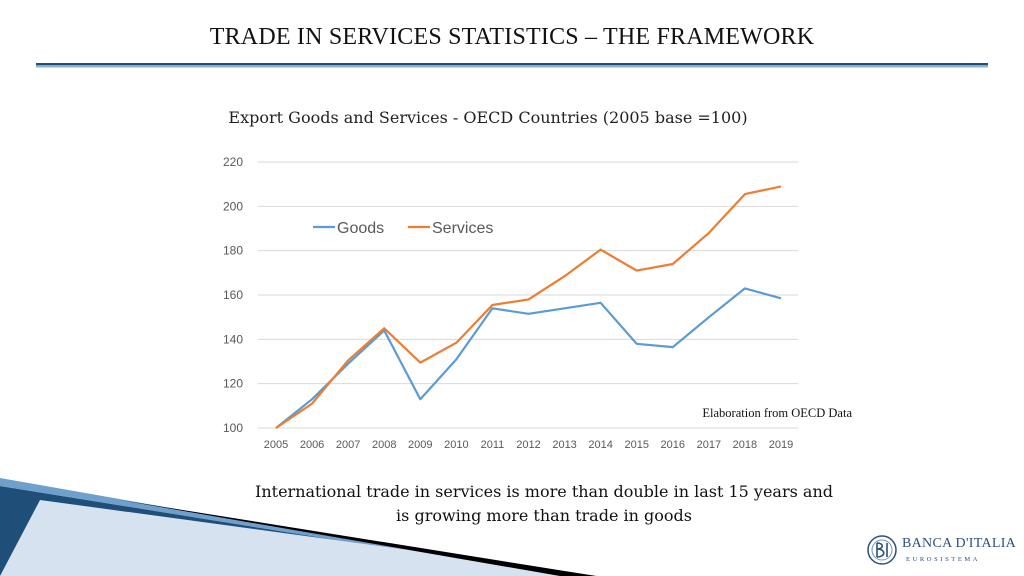  Describe the element at coordinates (709, 445) in the screenshot. I see `x-tick-label: 2017` at that location.